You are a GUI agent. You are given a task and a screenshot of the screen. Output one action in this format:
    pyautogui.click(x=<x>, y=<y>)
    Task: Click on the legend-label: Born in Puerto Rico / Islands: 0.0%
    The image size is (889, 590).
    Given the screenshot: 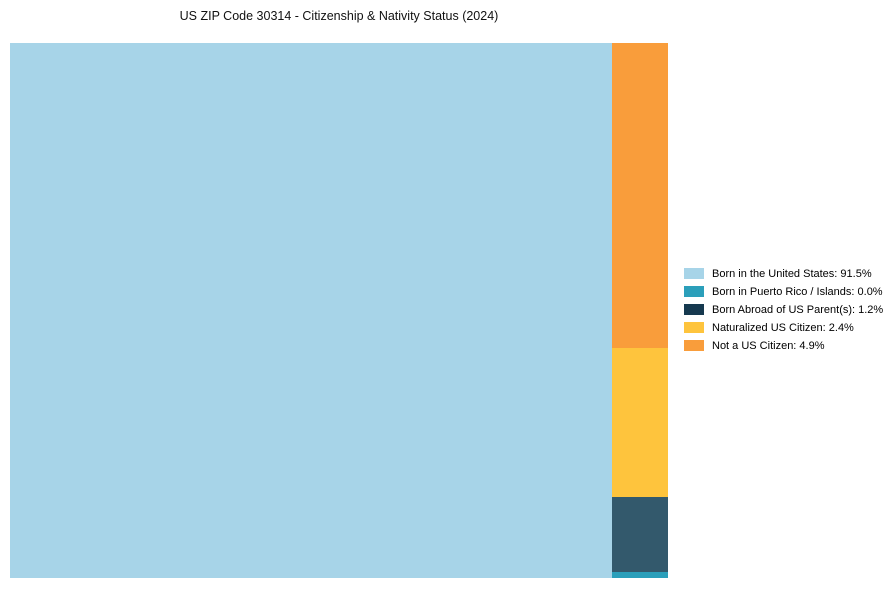 What is the action you would take?
    pyautogui.click(x=797, y=291)
    